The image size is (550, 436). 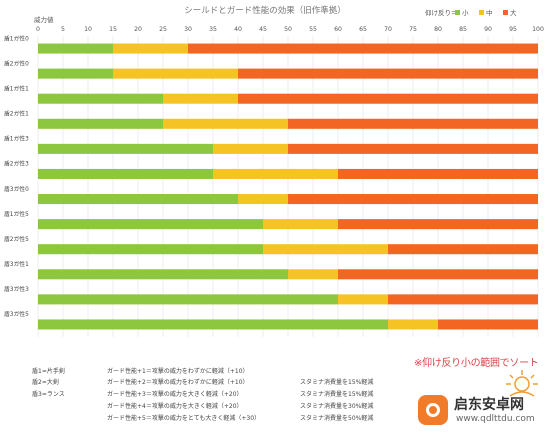 I want to click on note-cell-c2: ガード性能+1＝攻撃の威力をわずかに軽減（+10）, so click(x=178, y=371).